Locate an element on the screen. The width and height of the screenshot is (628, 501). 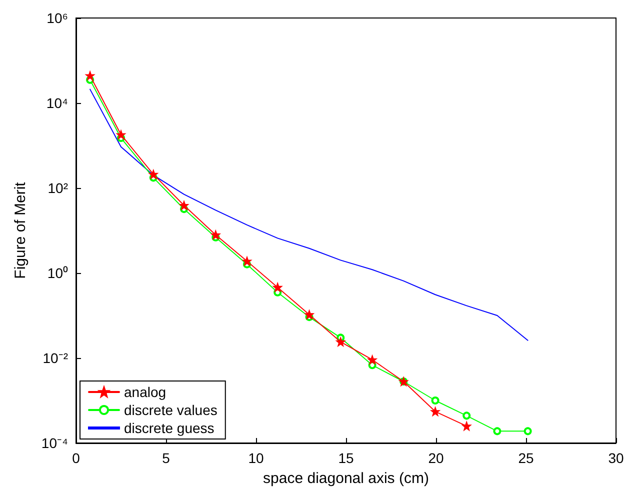
x-tick-label: 25 is located at coordinates (526, 458).